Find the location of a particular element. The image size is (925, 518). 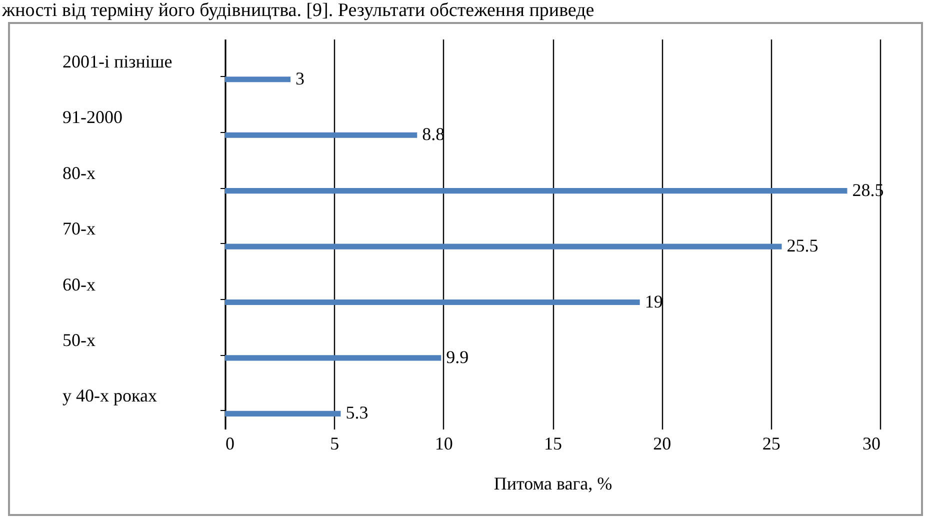

x-tick-label: 30 is located at coordinates (871, 444).